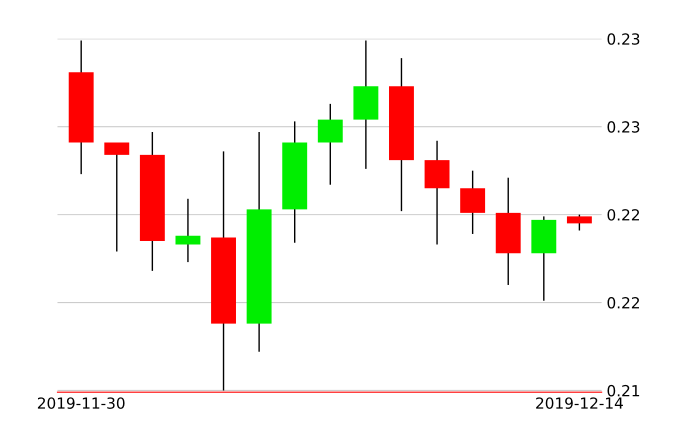 The height and width of the screenshot is (431, 676). Describe the element at coordinates (624, 390) in the screenshot. I see `y-tick-label: 0.21` at that location.